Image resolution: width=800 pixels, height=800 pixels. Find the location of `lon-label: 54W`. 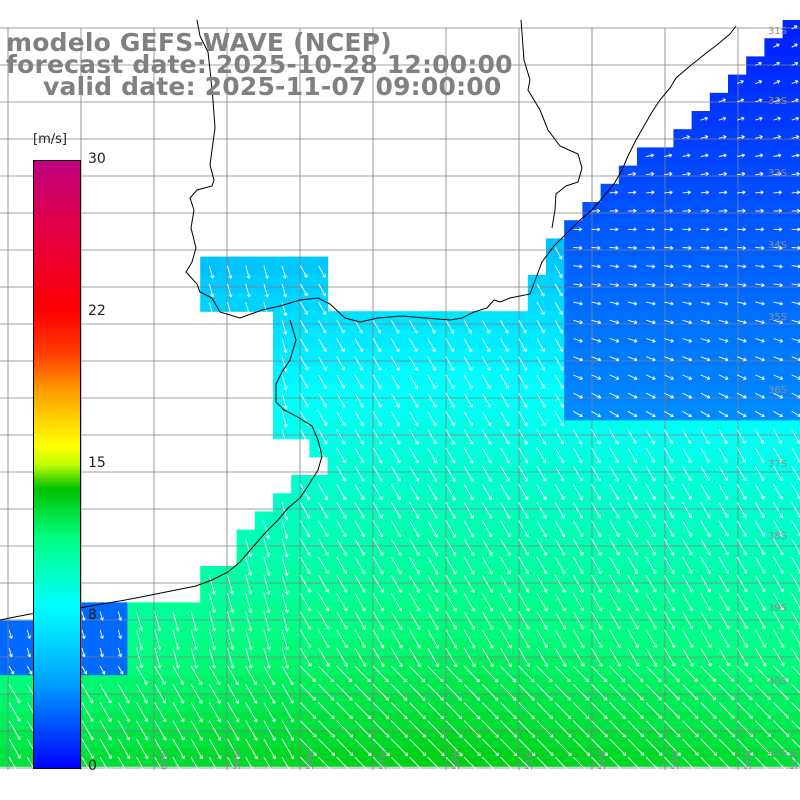

lon-label: 54W is located at coordinates (603, 759).